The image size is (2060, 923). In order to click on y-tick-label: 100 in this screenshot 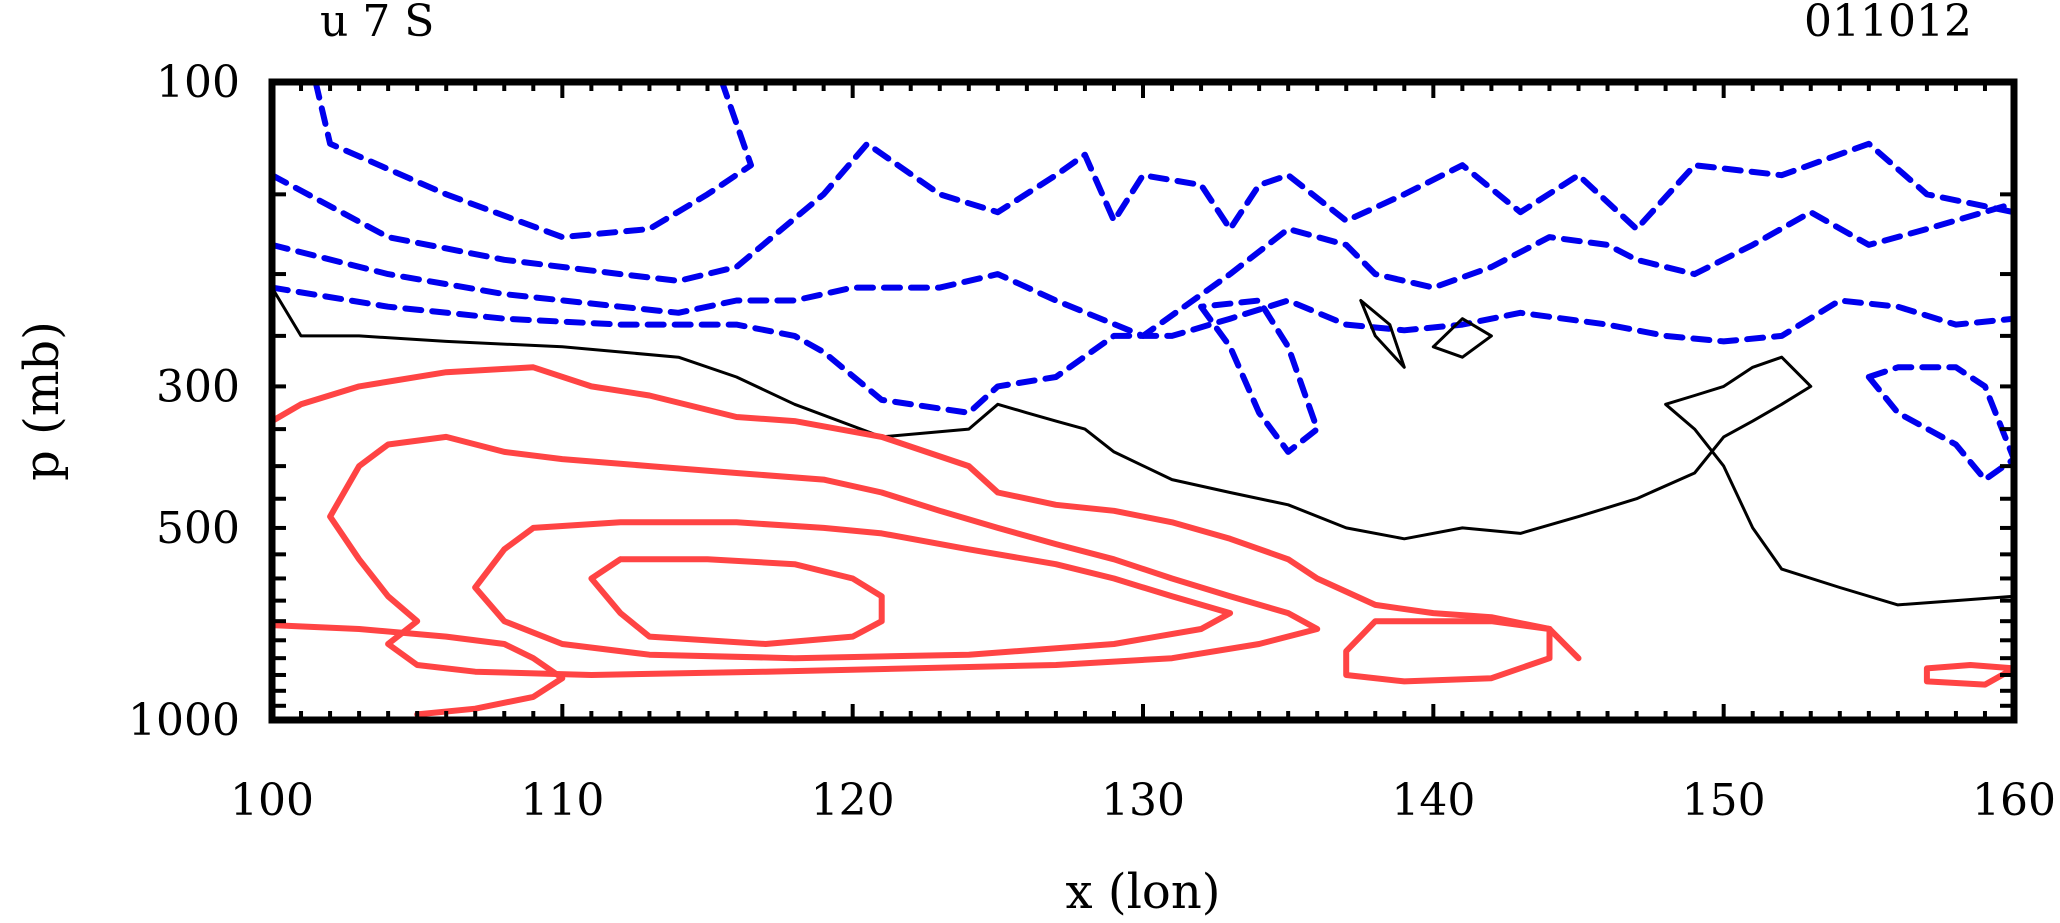, I will do `click(198, 82)`.